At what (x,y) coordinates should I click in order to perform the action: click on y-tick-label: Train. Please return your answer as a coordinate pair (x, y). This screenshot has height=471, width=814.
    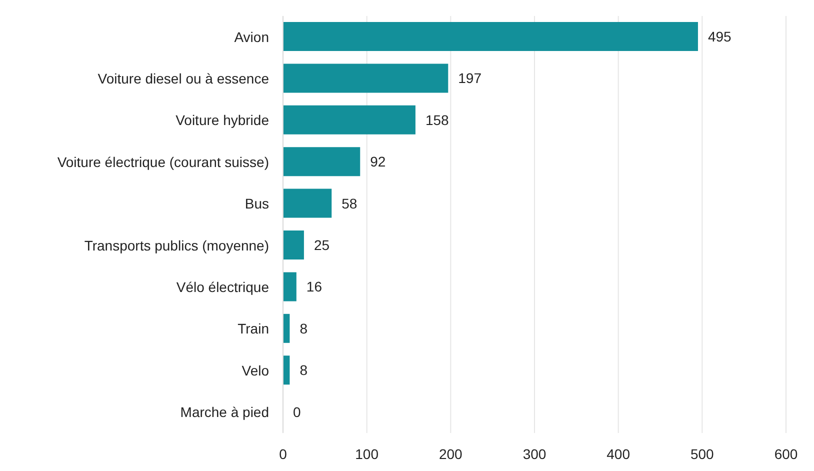
    Looking at the image, I should click on (253, 328).